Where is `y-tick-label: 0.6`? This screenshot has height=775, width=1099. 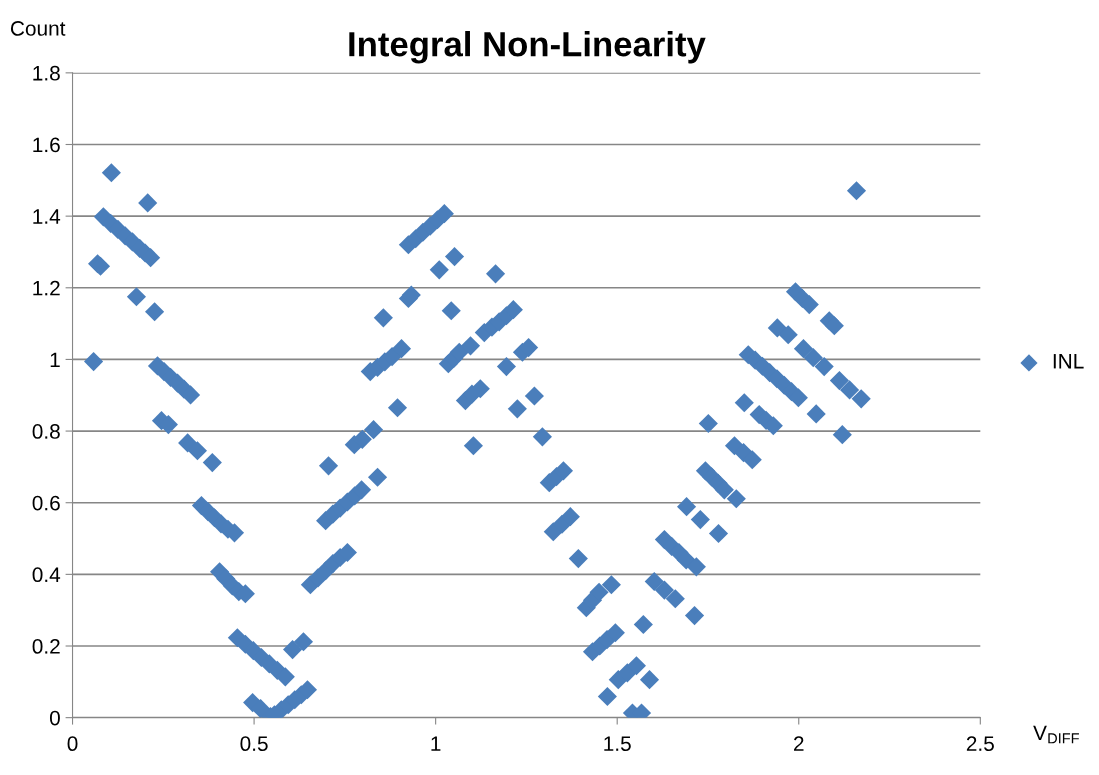
y-tick-label: 0.6 is located at coordinates (46, 503).